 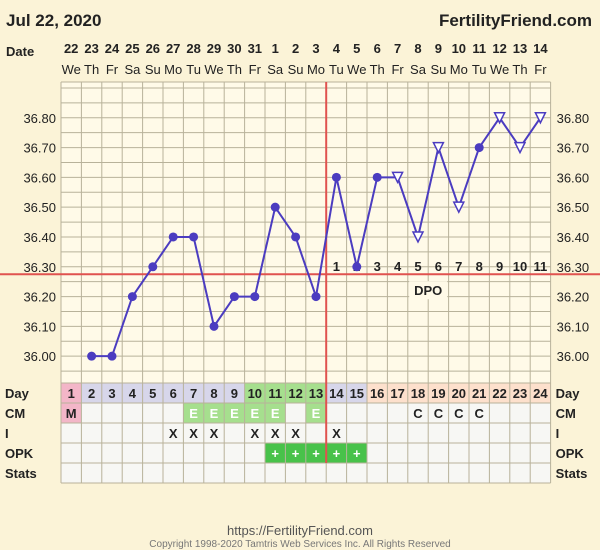 What do you see at coordinates (39, 297) in the screenshot?
I see `y-tick-label-left: 36.20` at bounding box center [39, 297].